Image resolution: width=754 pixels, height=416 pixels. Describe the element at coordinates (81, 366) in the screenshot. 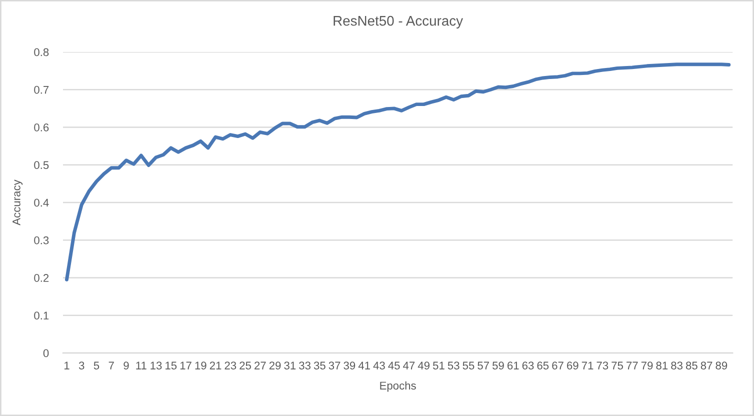

I see `x-tick-label: 3` at that location.